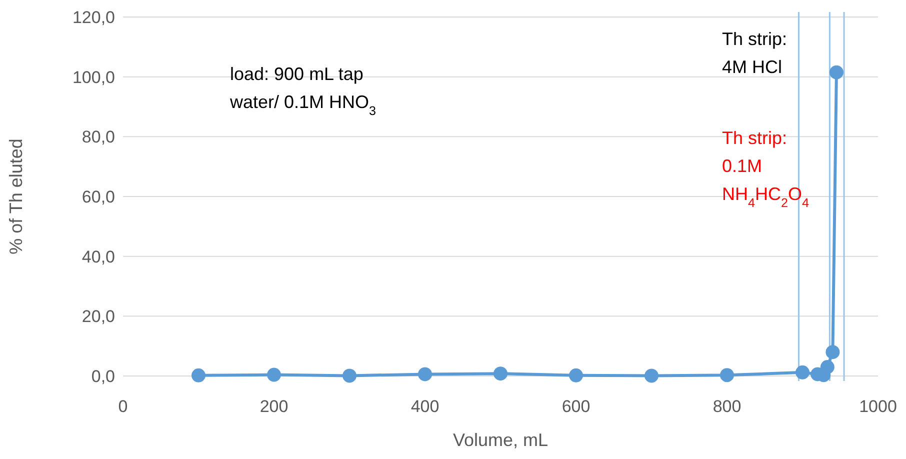 The width and height of the screenshot is (906, 459). I want to click on y-tick-label: 40,0, so click(98, 256).